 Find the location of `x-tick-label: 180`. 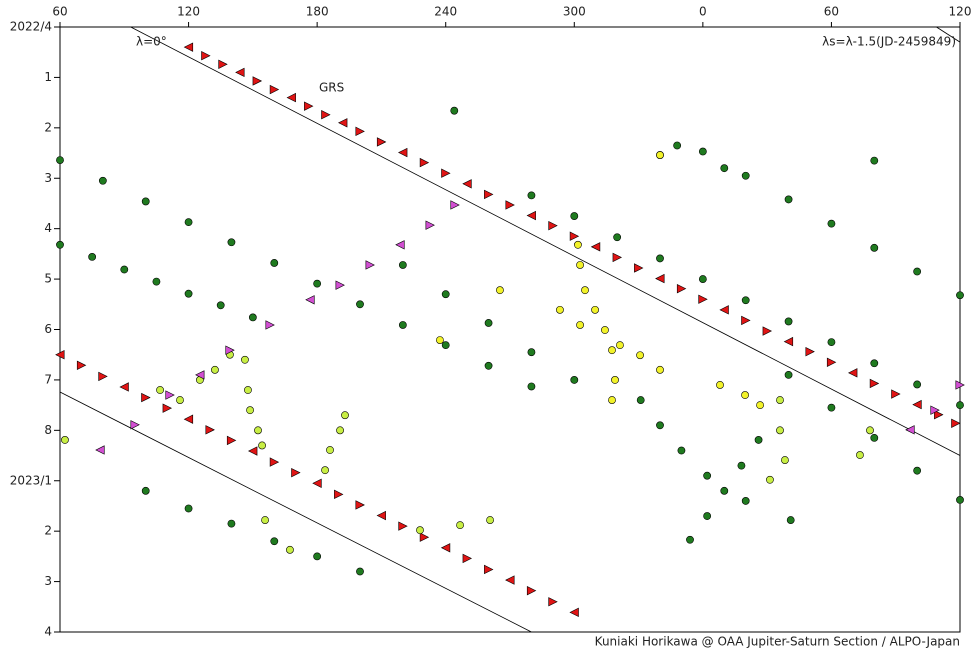

x-tick-label: 180 is located at coordinates (317, 12).